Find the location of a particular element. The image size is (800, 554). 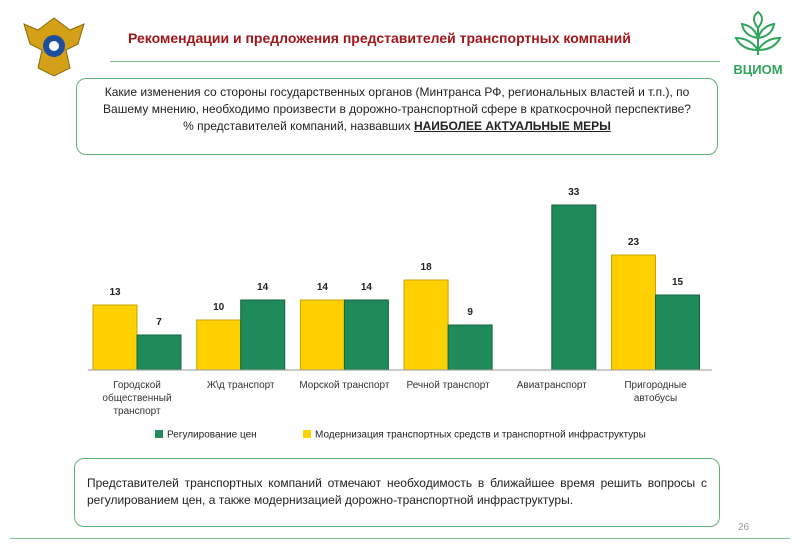

value-label: 13 is located at coordinates (115, 292).